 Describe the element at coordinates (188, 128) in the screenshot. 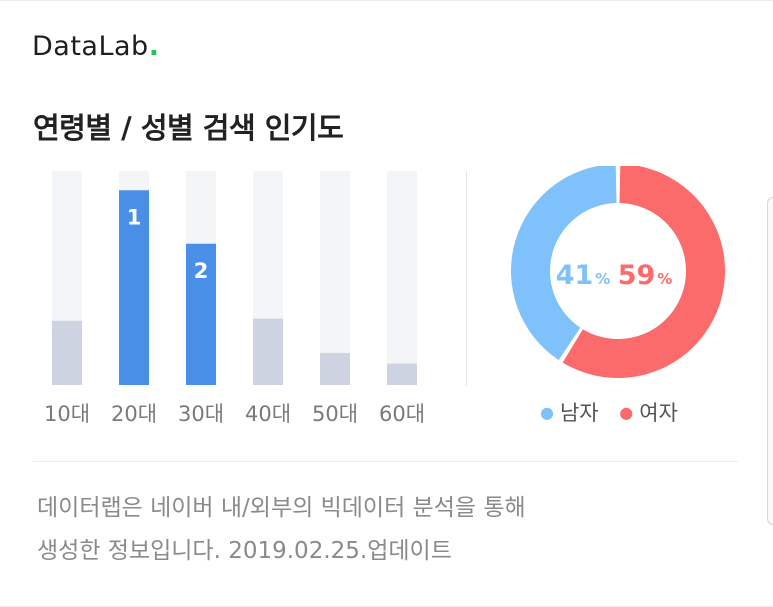

I see `chart-title: 연령별 / 성별 검색 인기도` at that location.